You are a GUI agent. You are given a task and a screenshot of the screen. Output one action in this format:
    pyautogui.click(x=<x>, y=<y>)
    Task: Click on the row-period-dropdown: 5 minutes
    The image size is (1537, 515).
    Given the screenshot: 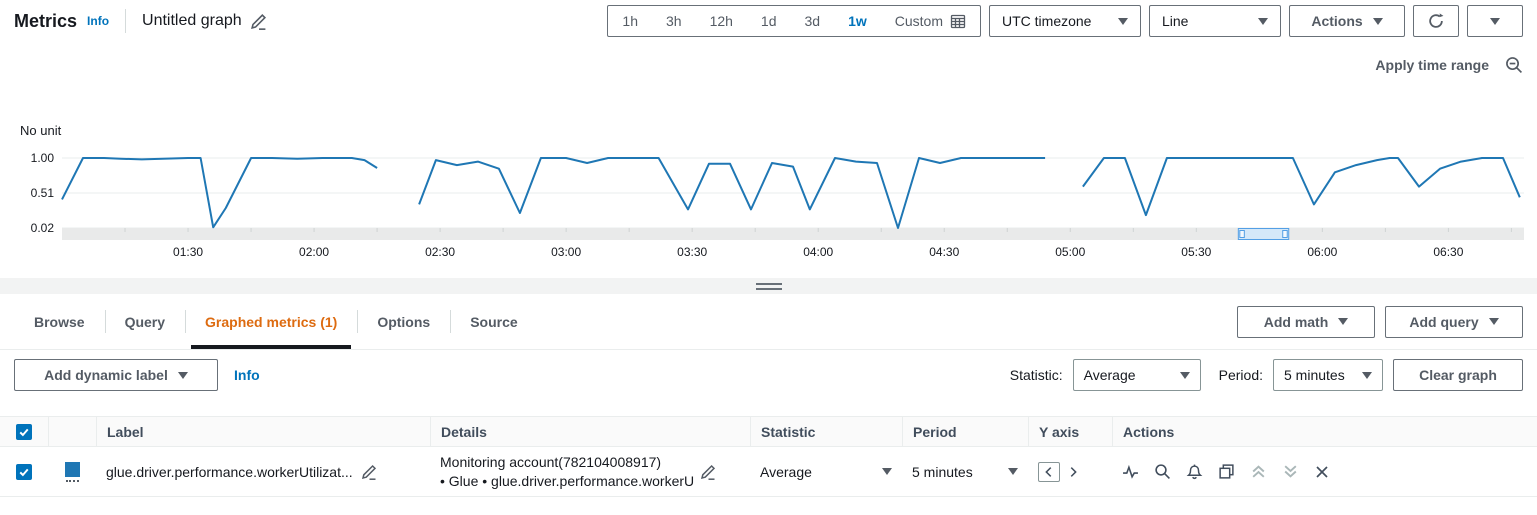 What is the action you would take?
    pyautogui.click(x=965, y=472)
    